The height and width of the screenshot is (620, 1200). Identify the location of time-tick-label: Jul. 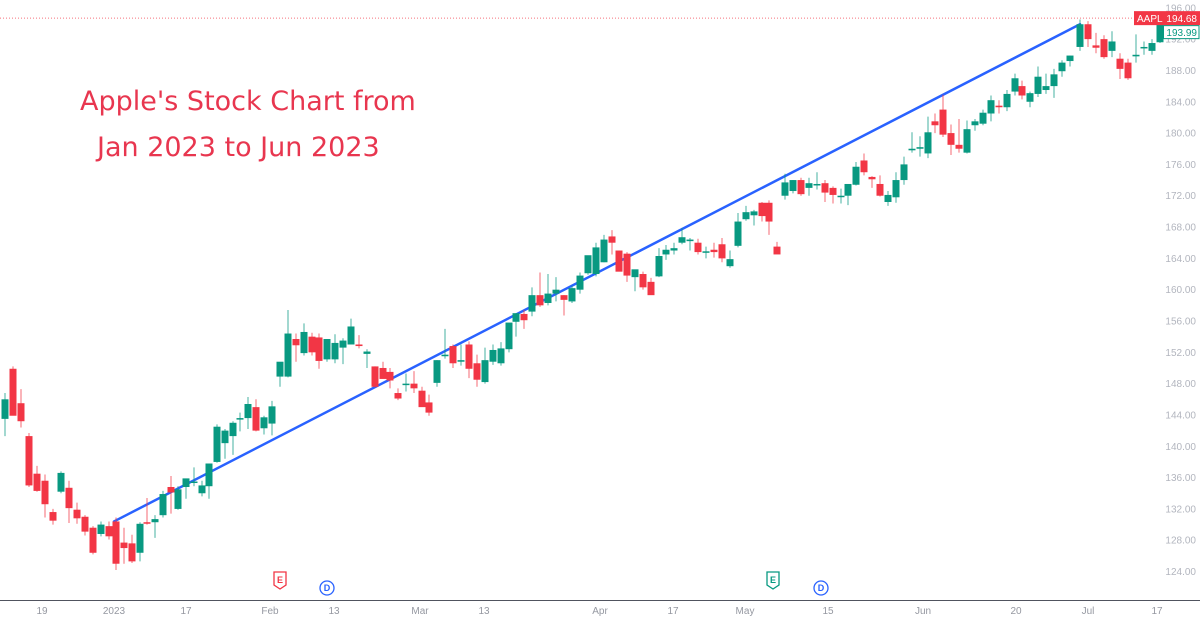
(1088, 611).